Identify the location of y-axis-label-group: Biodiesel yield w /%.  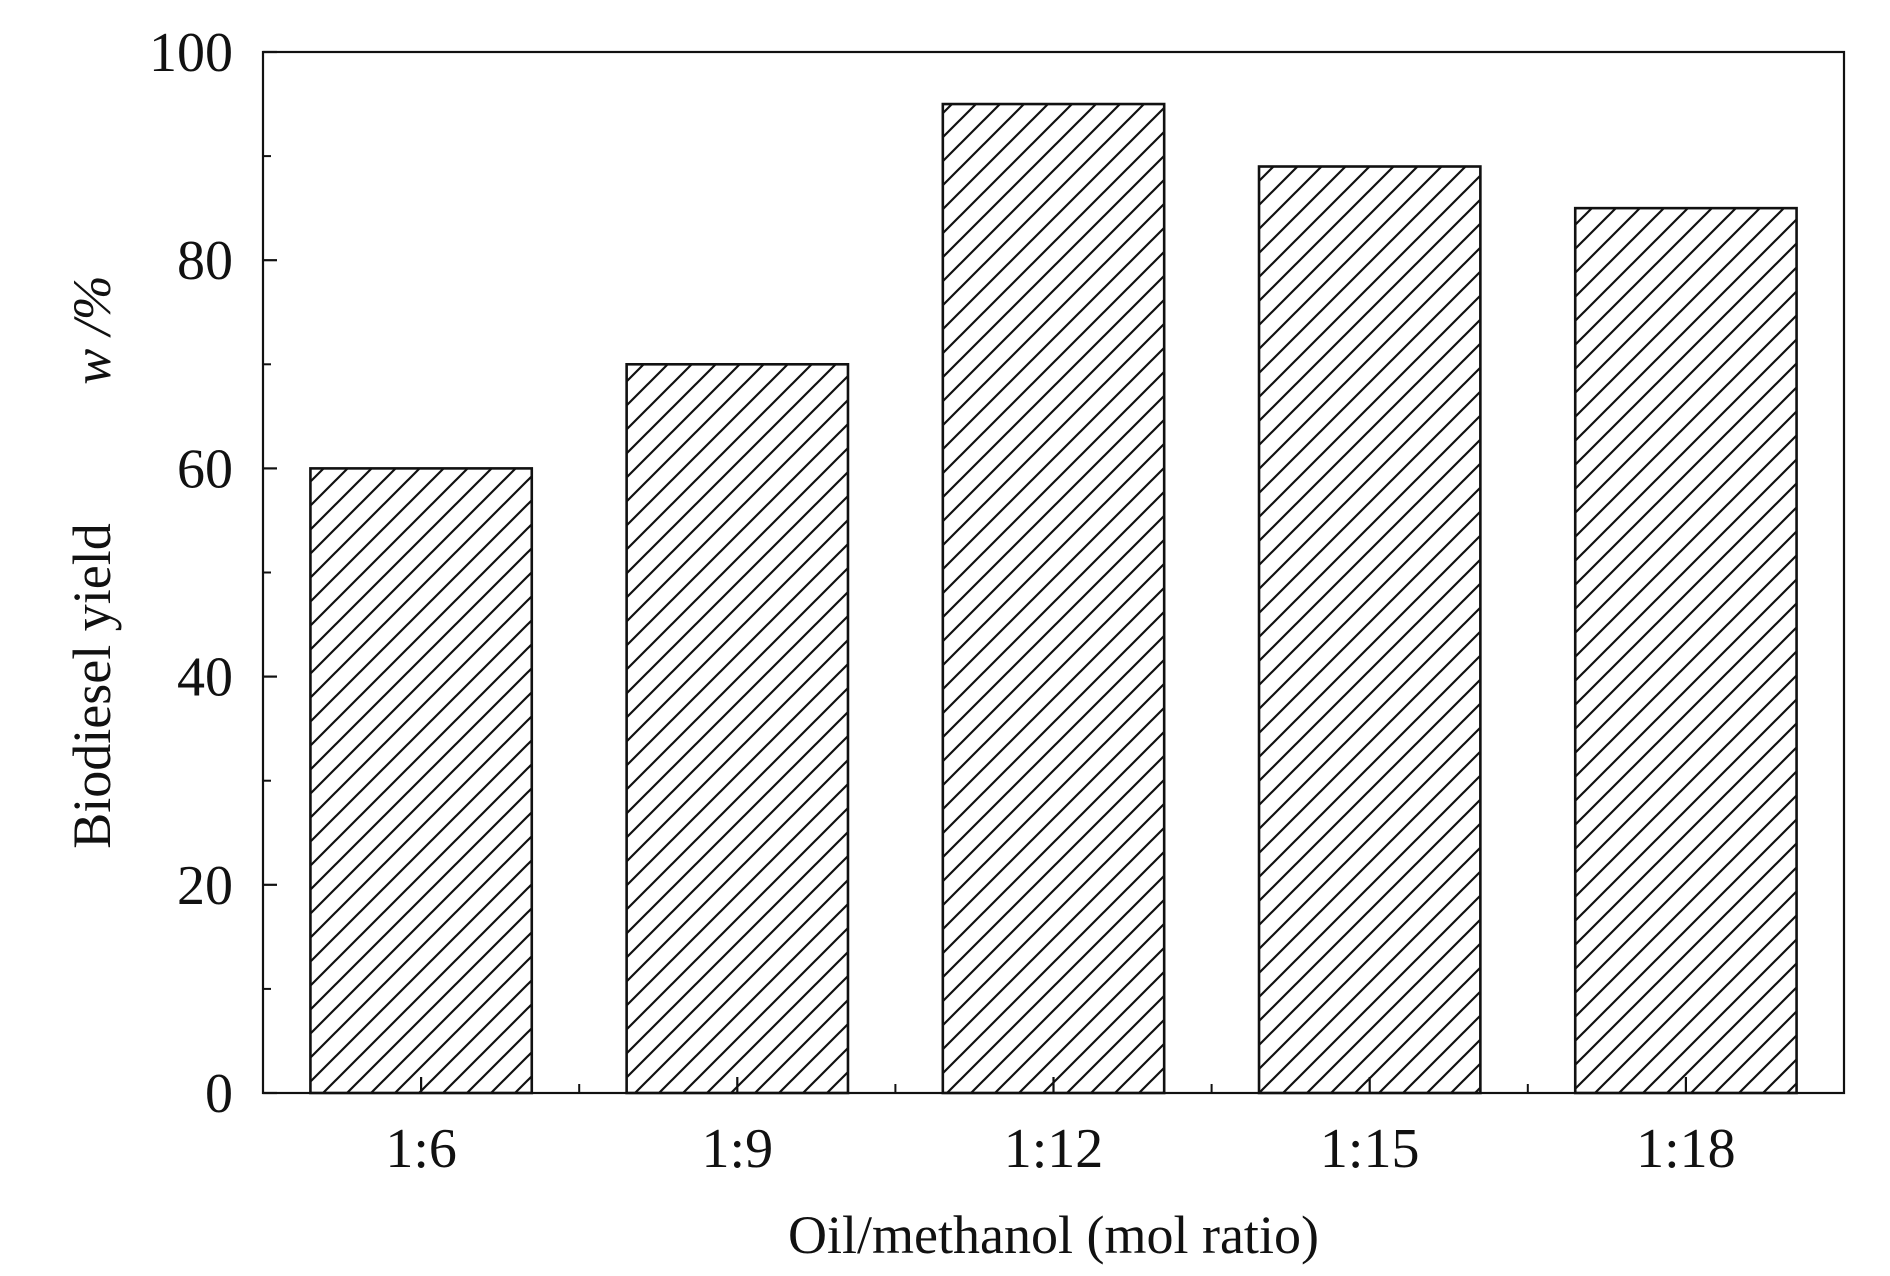
(92, 561).